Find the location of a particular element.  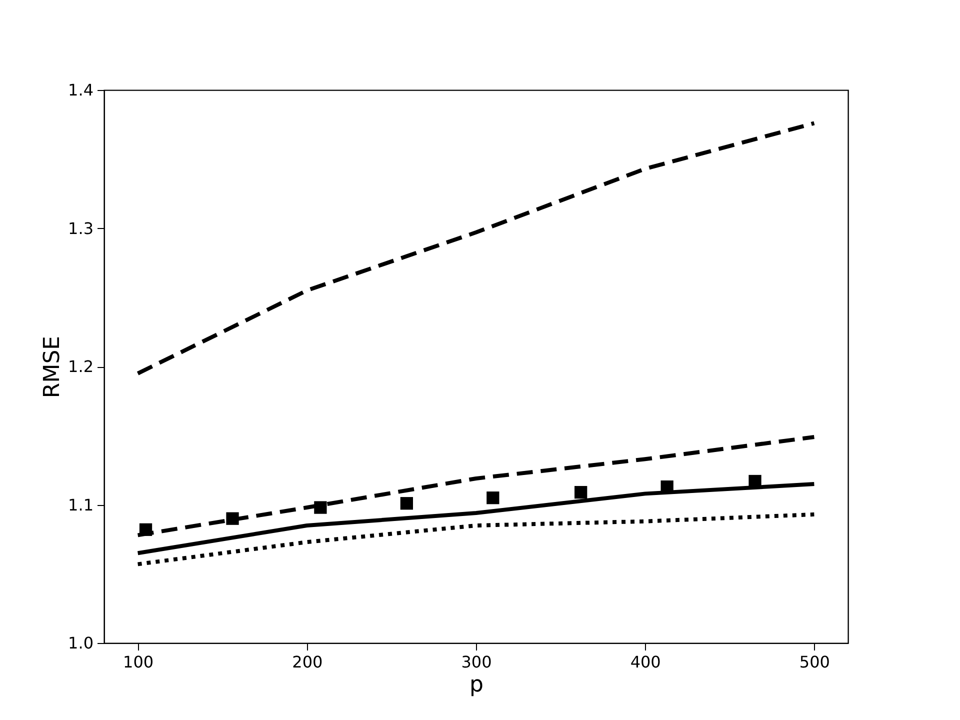

y-tick-label: 1.0 is located at coordinates (81, 643).